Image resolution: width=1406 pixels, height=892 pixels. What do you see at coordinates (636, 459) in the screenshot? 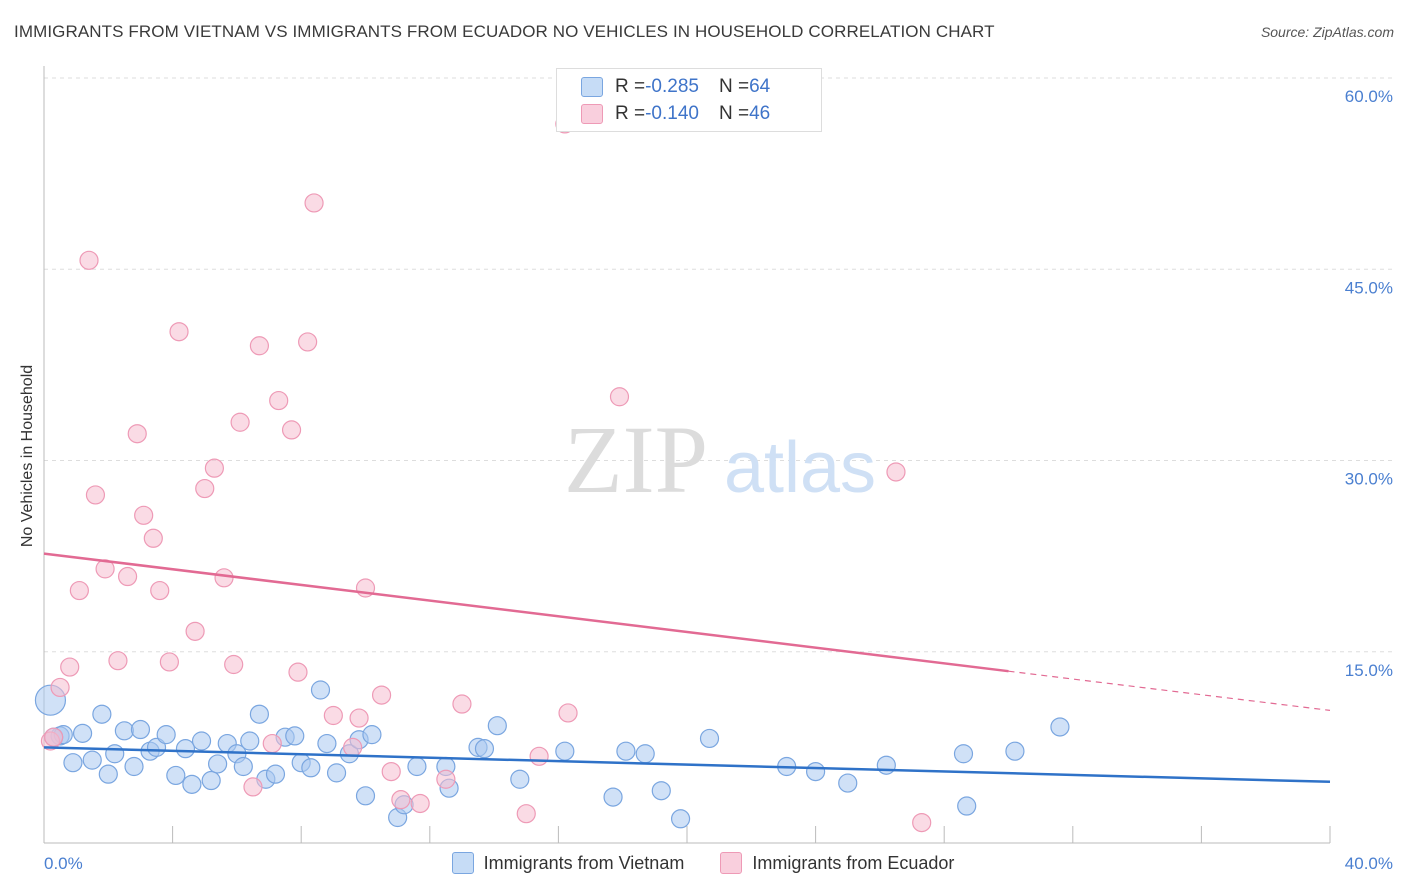
I see `watermark-zip: ZIP` at bounding box center [636, 459].